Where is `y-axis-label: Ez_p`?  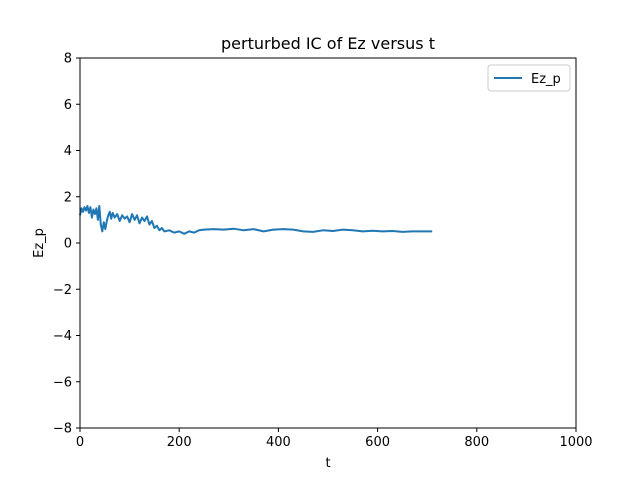 y-axis-label: Ez_p is located at coordinates (39, 243).